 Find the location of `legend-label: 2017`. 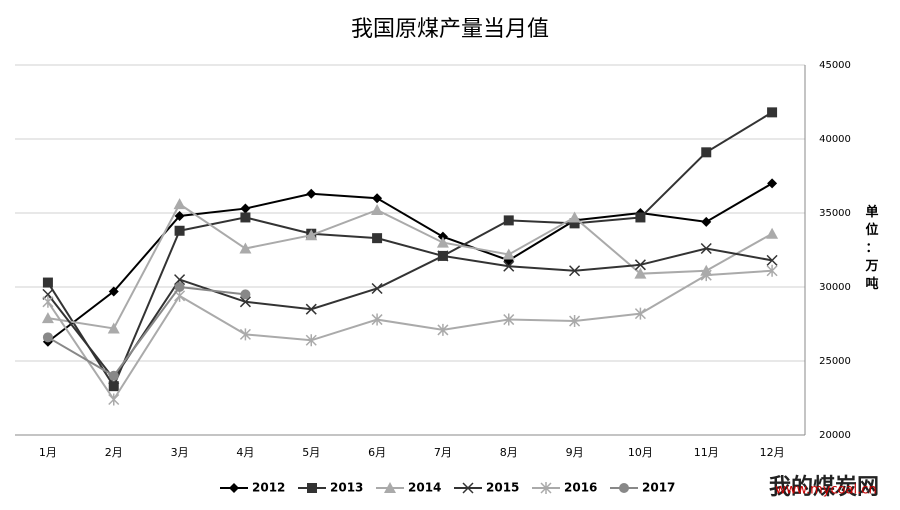

legend-label: 2017 is located at coordinates (658, 488).